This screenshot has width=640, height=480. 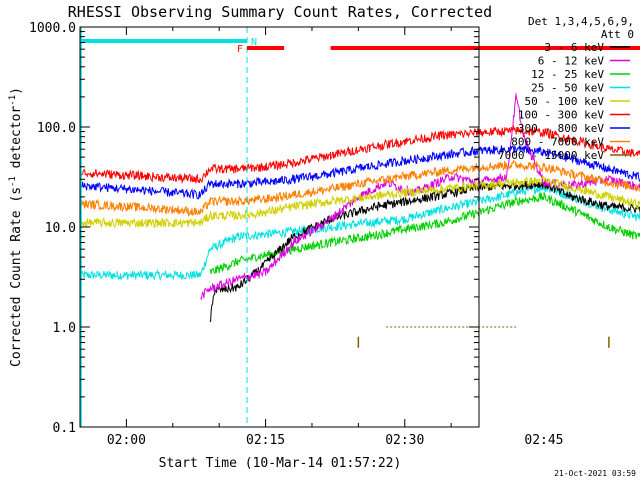 I want to click on y-label-part-3: ), so click(x=16, y=91).